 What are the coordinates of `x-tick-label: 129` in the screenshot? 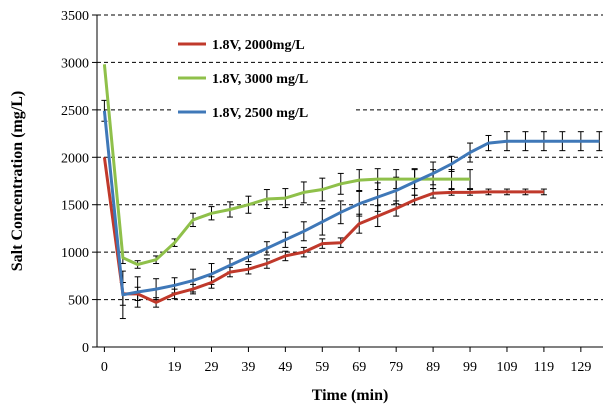 It's located at (580, 367).